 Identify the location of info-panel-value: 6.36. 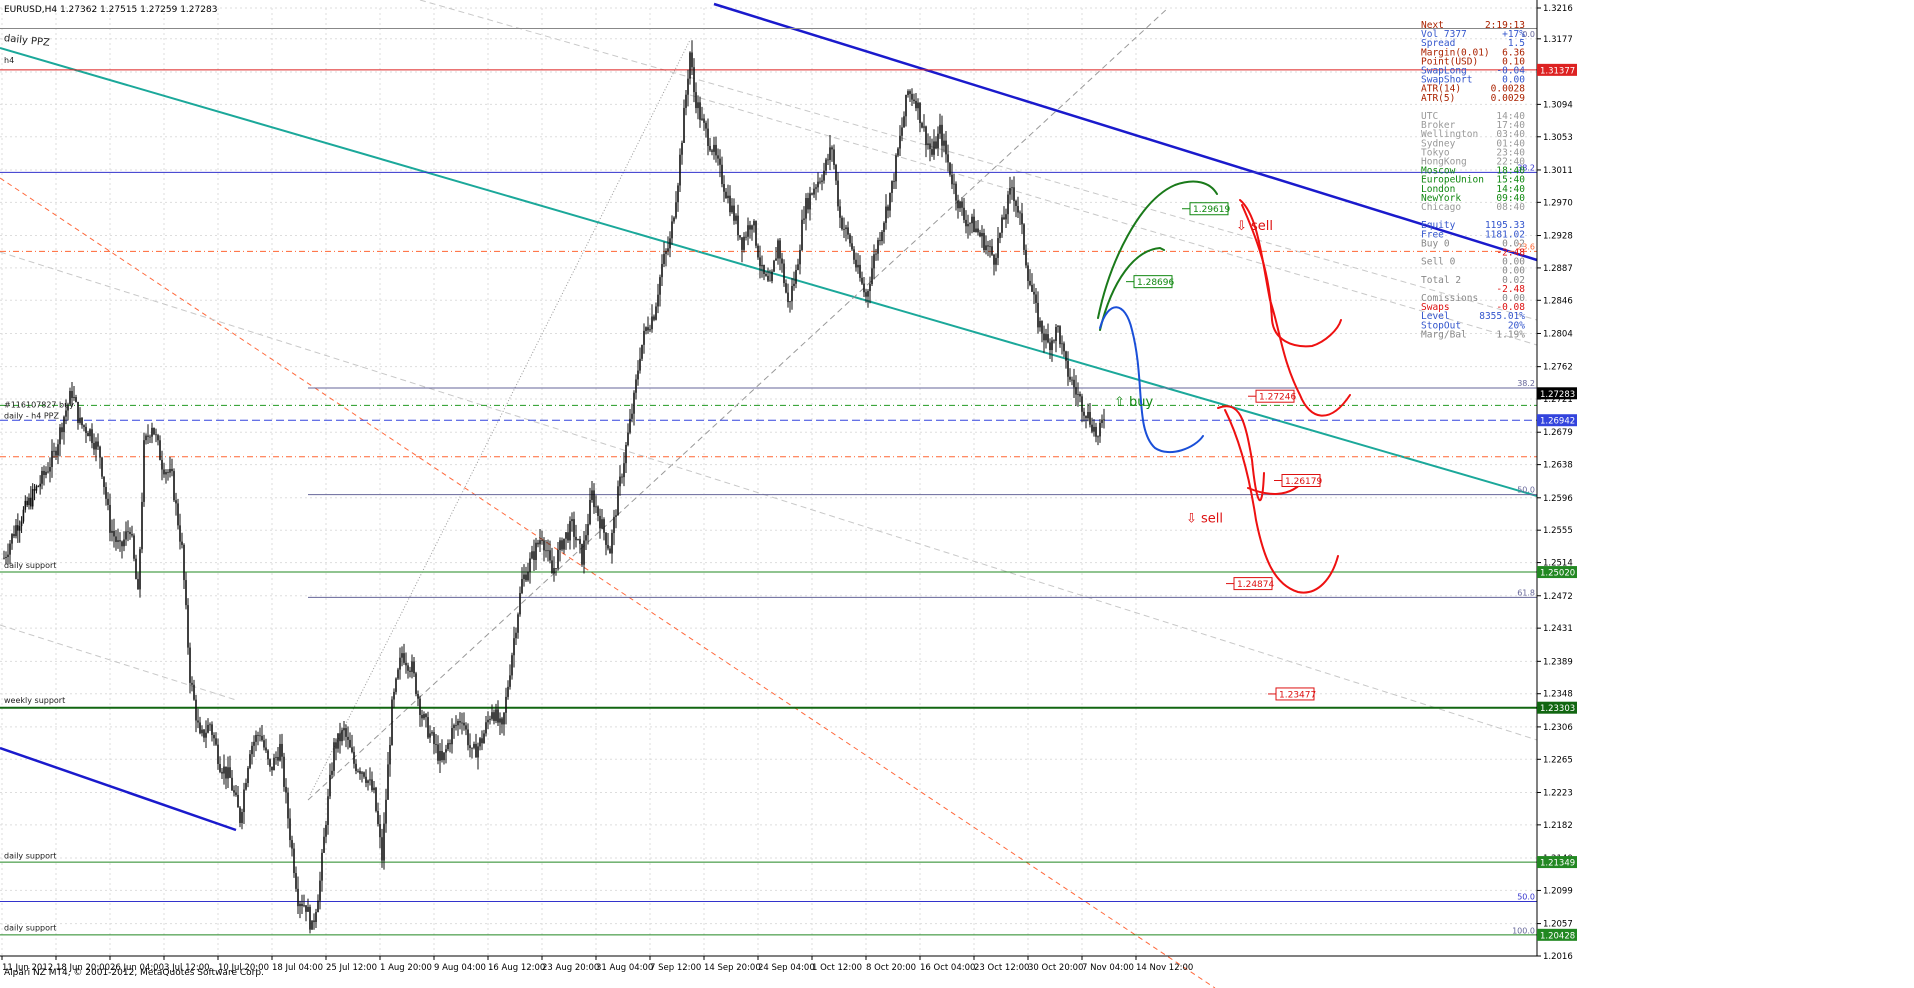
(1513, 52).